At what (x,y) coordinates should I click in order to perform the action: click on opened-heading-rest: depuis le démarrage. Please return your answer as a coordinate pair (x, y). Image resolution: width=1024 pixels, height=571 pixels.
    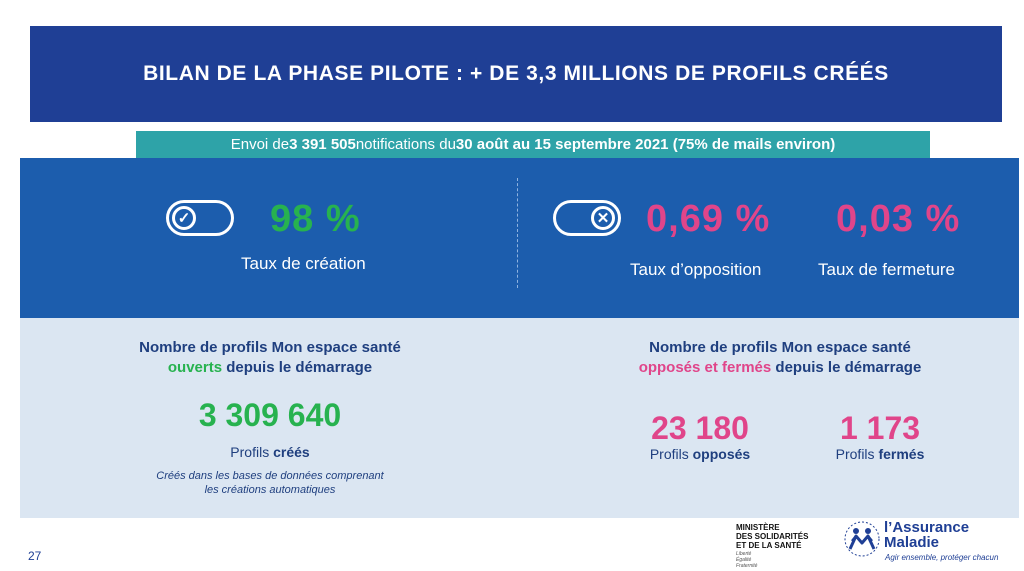
    Looking at the image, I should click on (297, 367).